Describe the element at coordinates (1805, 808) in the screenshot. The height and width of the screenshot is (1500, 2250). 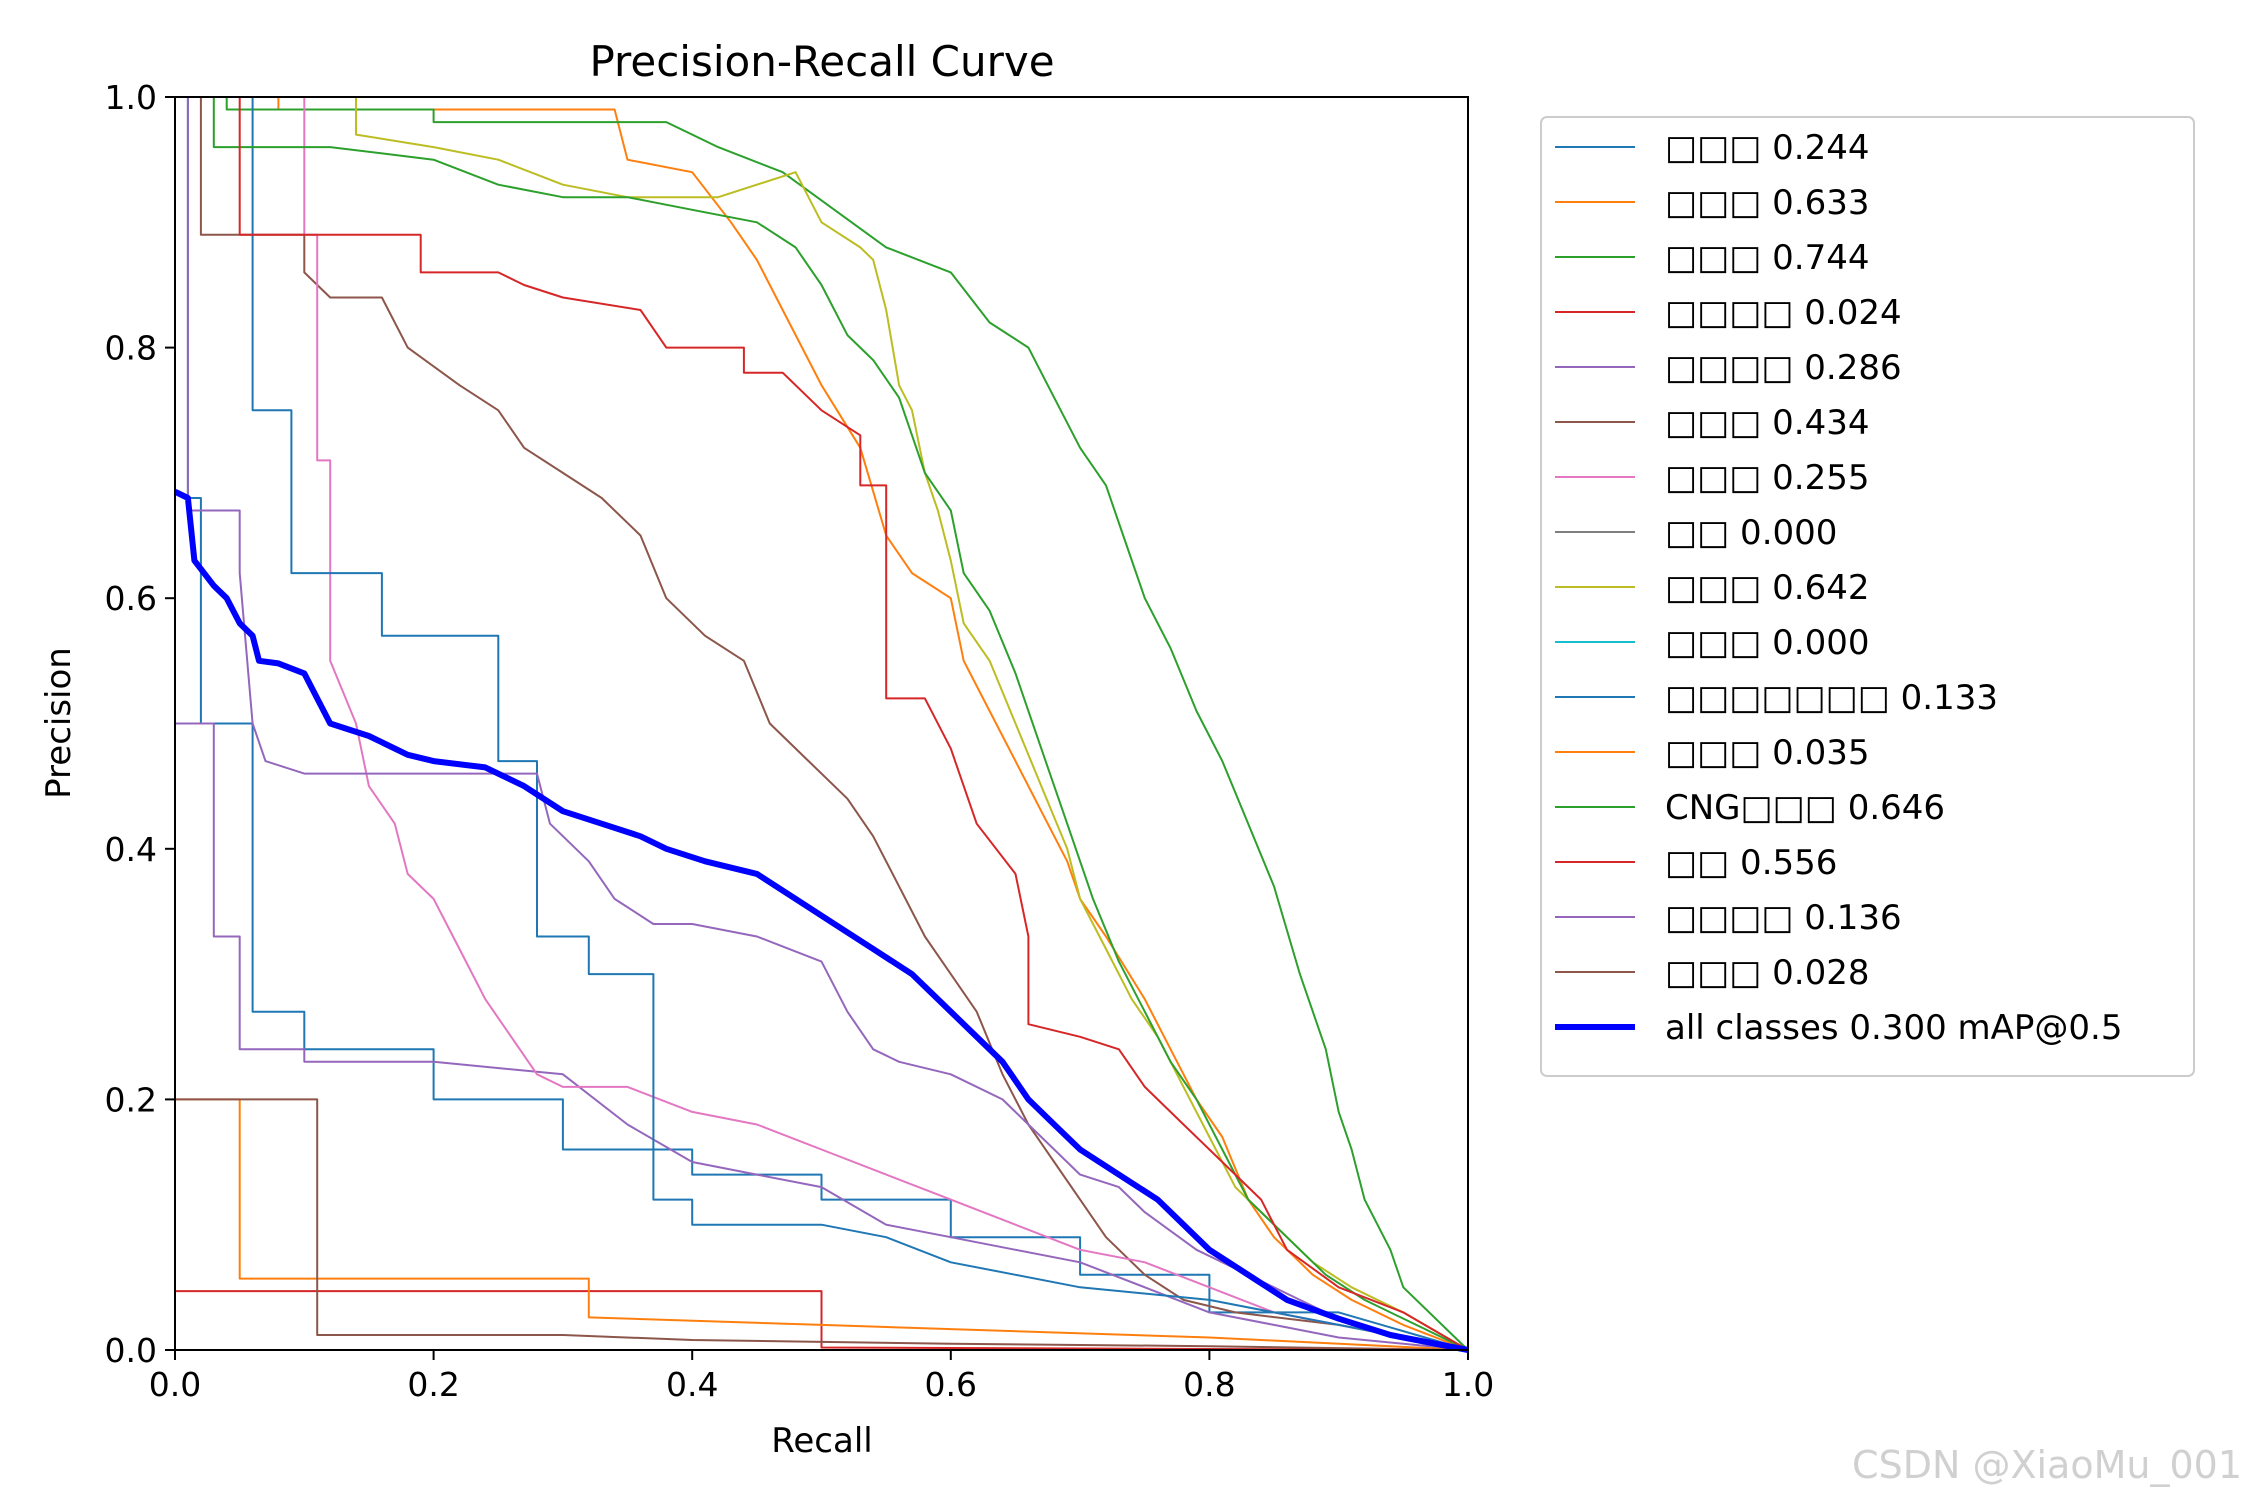
I see `legend-label-12: CNG□□□ 0.646` at that location.